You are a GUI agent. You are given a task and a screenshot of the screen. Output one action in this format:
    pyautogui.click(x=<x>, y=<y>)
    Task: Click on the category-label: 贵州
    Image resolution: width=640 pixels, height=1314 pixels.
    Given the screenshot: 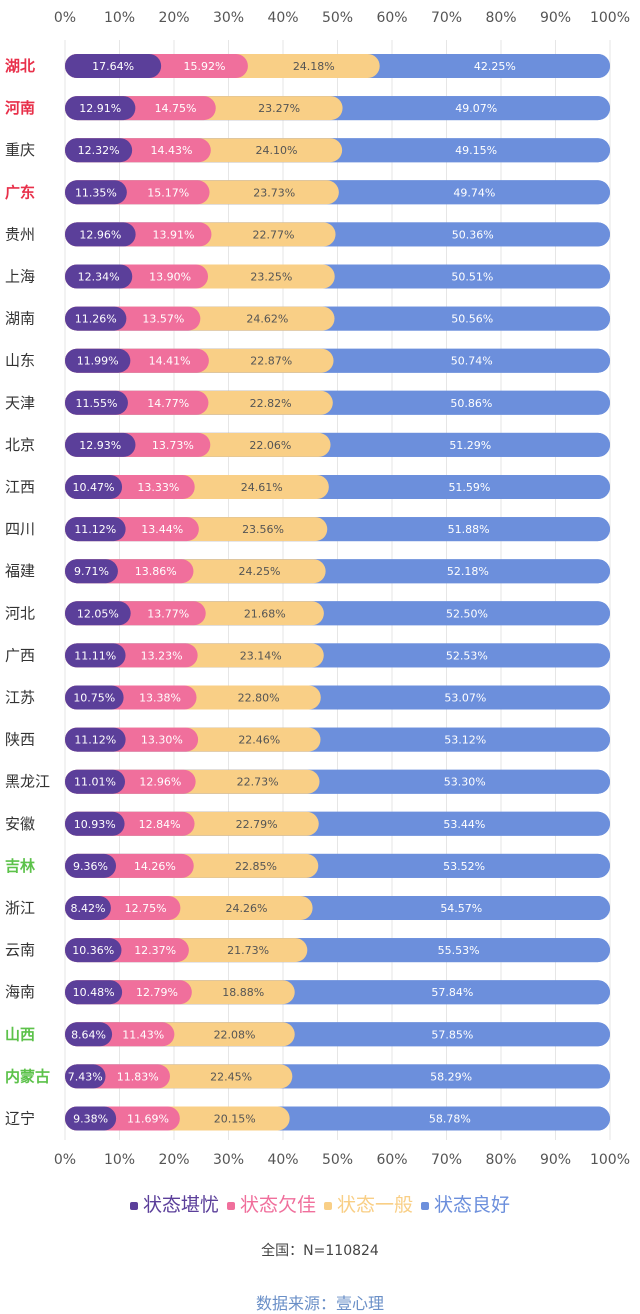 What is the action you would take?
    pyautogui.click(x=20, y=234)
    